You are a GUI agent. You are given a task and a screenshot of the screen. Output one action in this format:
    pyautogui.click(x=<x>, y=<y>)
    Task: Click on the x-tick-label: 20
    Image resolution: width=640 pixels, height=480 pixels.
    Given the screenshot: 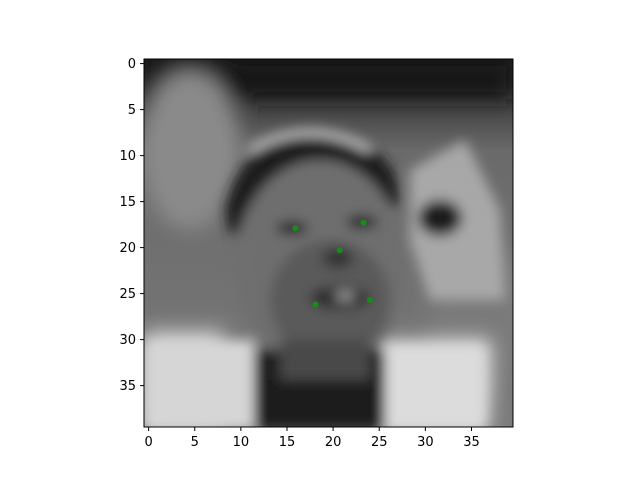 What is the action you would take?
    pyautogui.click(x=333, y=442)
    